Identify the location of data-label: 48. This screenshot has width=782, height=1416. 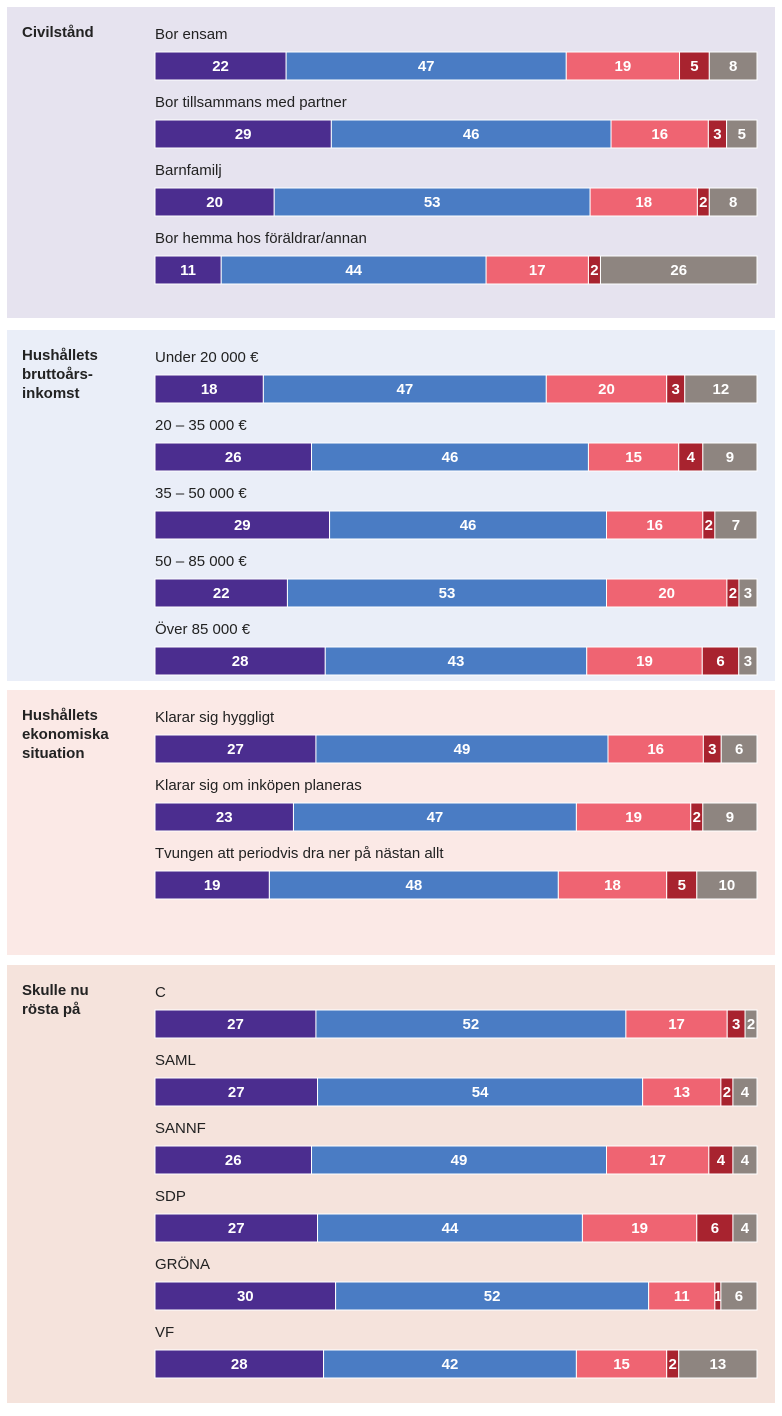
(414, 885).